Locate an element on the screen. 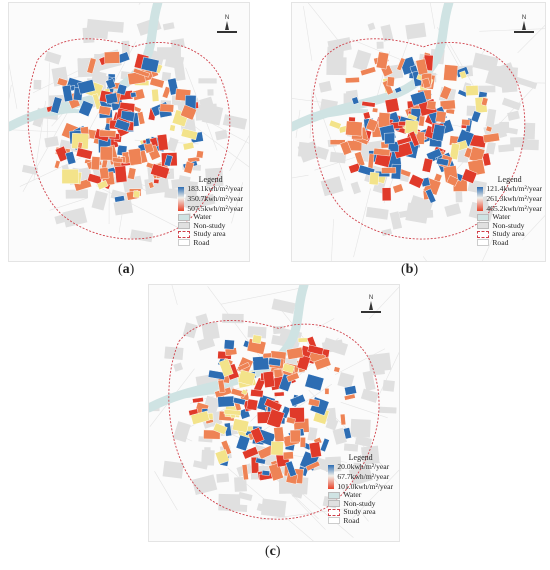 The width and height of the screenshot is (550, 570). ramp-label-max: 465.2kwh/m²/year is located at coordinates (514, 208).